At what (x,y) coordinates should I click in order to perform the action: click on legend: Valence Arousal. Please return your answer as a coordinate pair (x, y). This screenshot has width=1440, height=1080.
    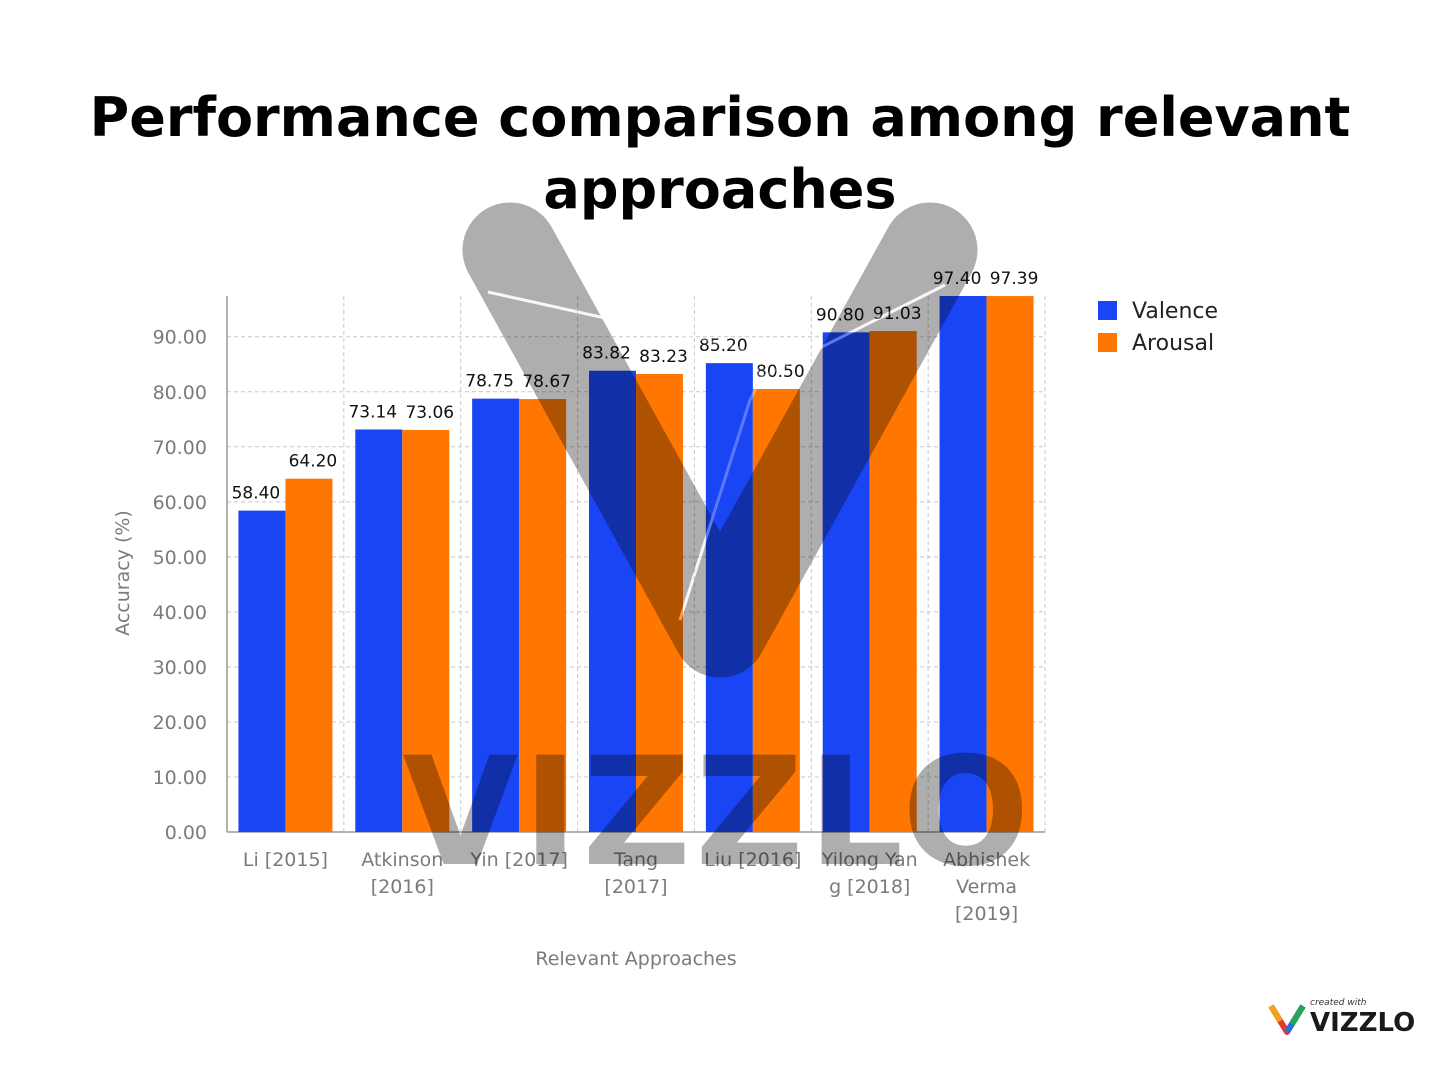
    Looking at the image, I should click on (1158, 327).